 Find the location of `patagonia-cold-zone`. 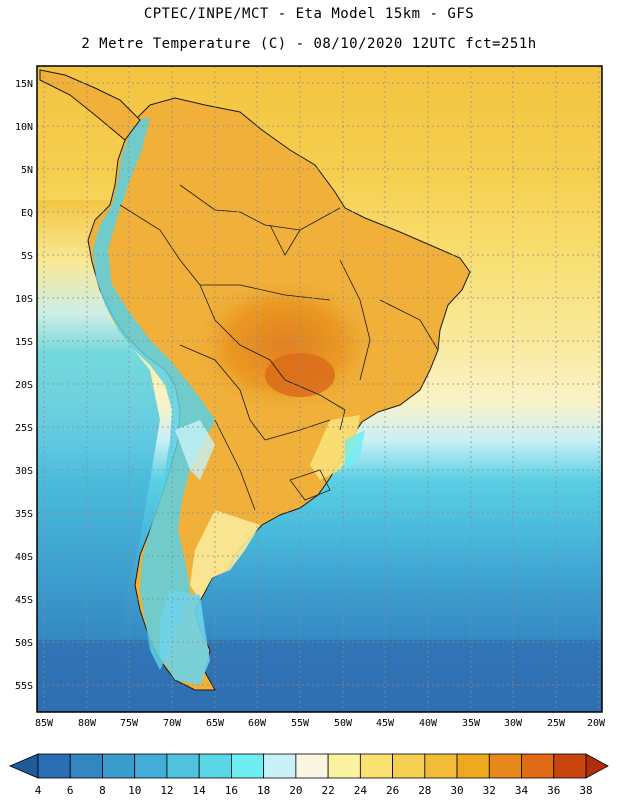

patagonia-cold-zone is located at coordinates (185, 637).